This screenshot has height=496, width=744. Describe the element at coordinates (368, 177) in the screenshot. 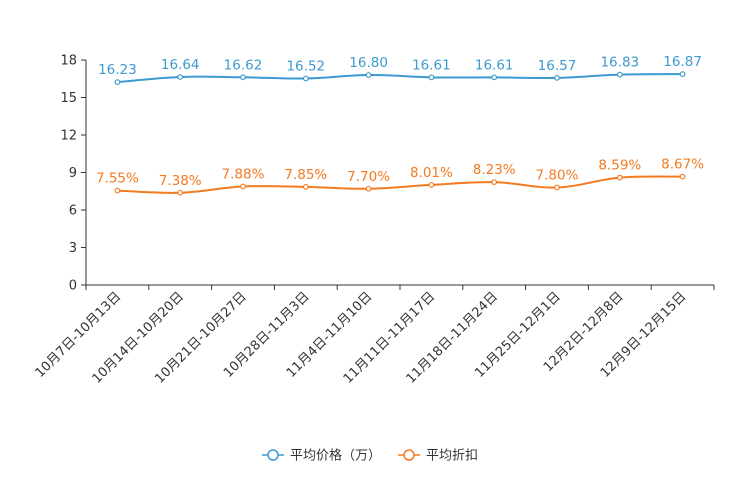

I see `data-label: 7.70%` at that location.